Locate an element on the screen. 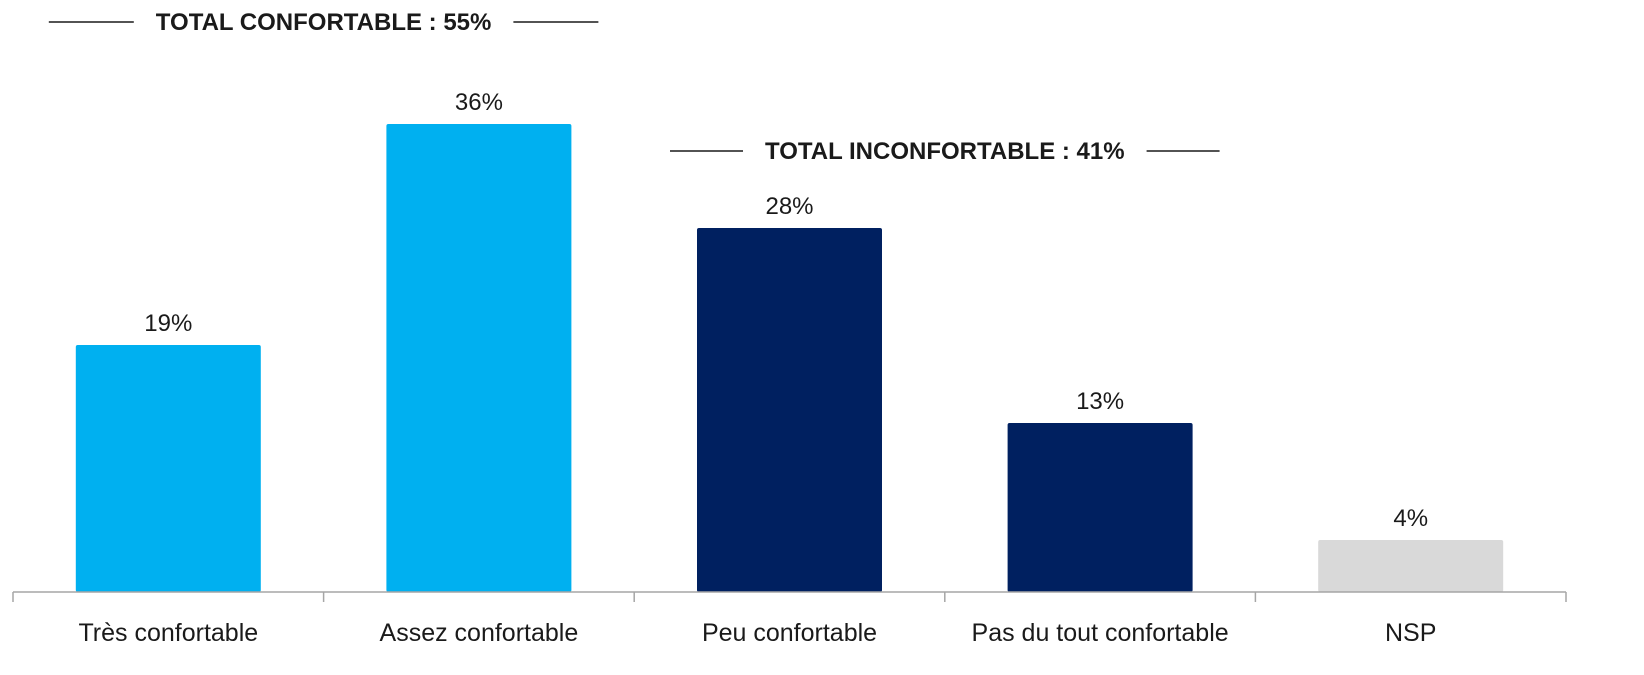  x-tick-label-4: NSP is located at coordinates (1410, 633).